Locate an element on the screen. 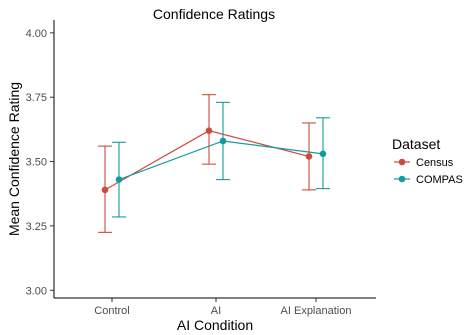 The height and width of the screenshot is (335, 469). legend-title: Dataset is located at coordinates (416, 144).